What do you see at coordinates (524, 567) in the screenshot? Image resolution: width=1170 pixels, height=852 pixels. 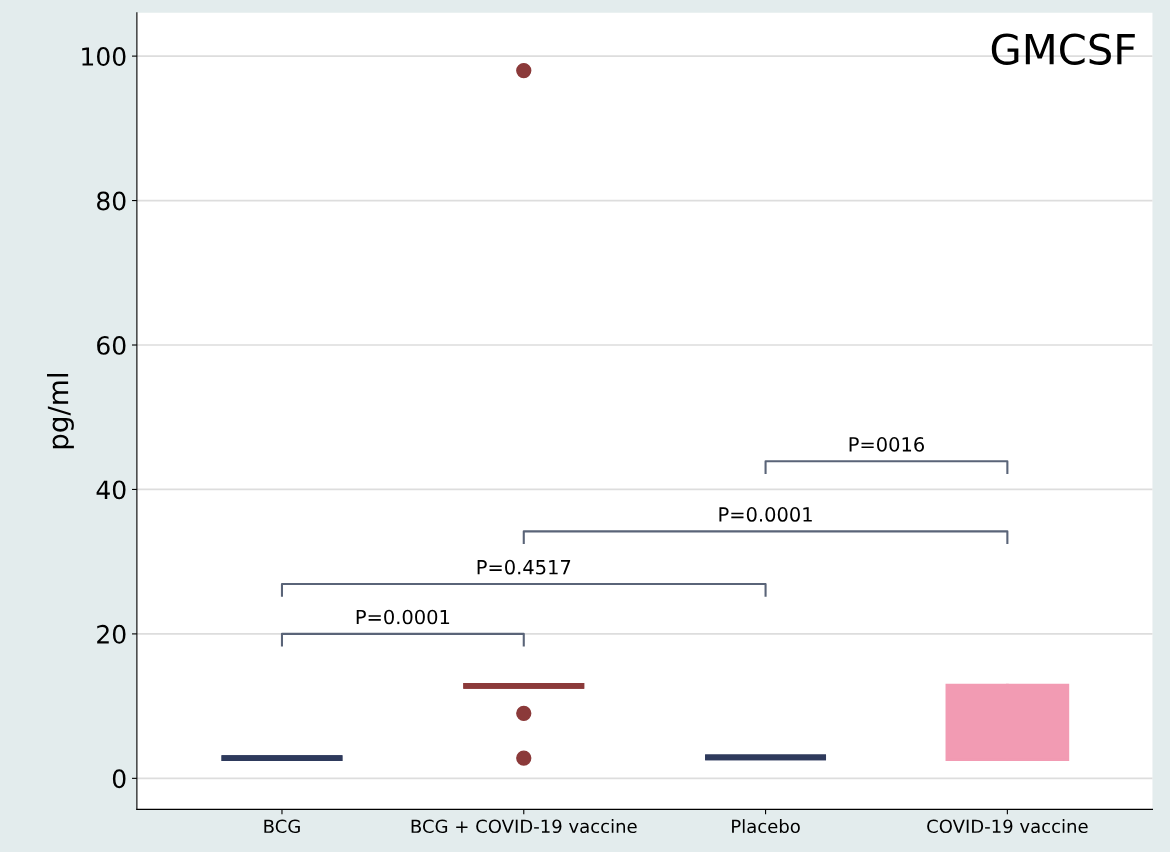 I see `annotation: P=0.4517` at bounding box center [524, 567].